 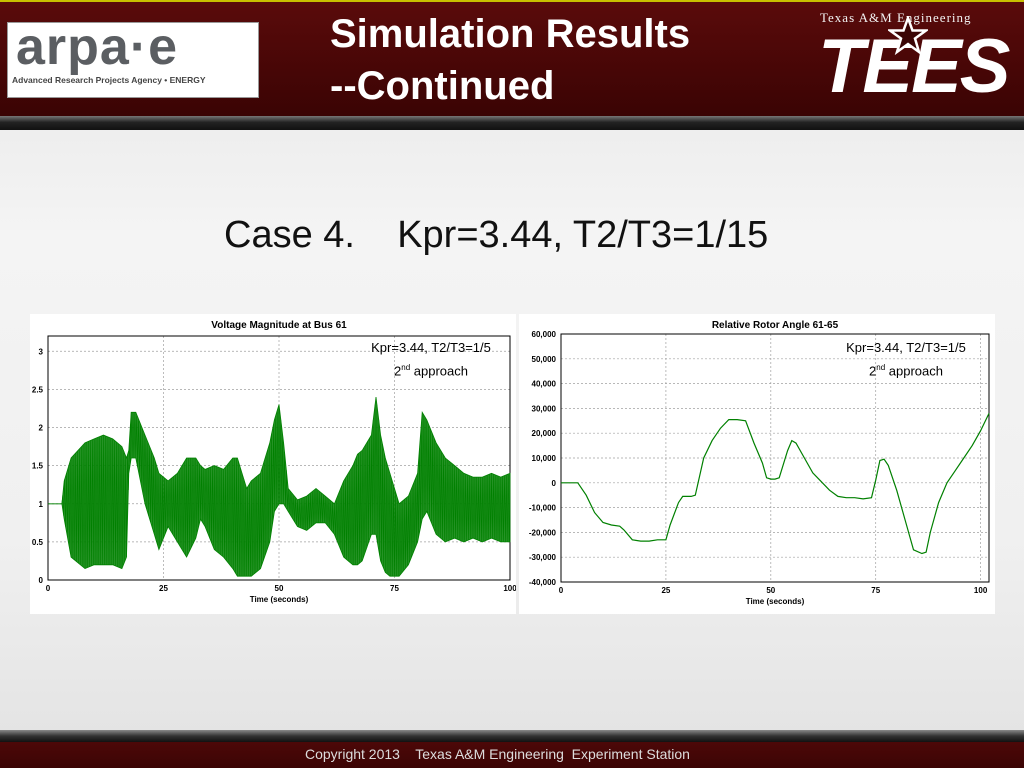 I want to click on star-icon, so click(x=908, y=36).